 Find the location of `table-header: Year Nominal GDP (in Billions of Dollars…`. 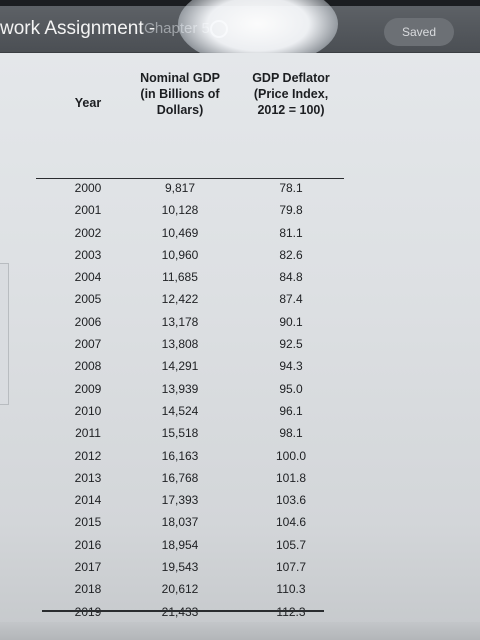

table-header: Year Nominal GDP (in Billions of Dollars… is located at coordinates (191, 124).